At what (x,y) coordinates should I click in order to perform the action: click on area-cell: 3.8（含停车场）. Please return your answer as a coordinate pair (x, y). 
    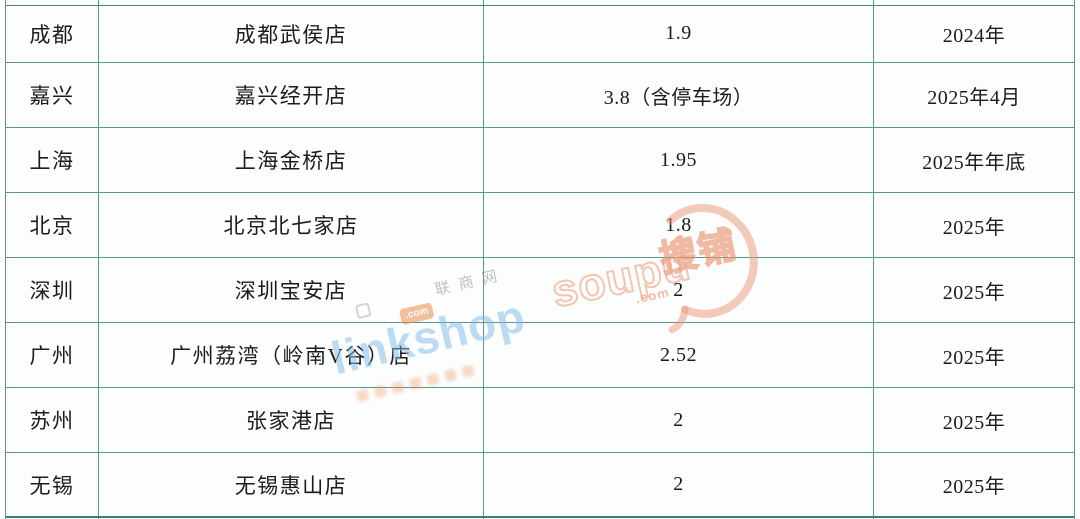
    Looking at the image, I should click on (679, 95).